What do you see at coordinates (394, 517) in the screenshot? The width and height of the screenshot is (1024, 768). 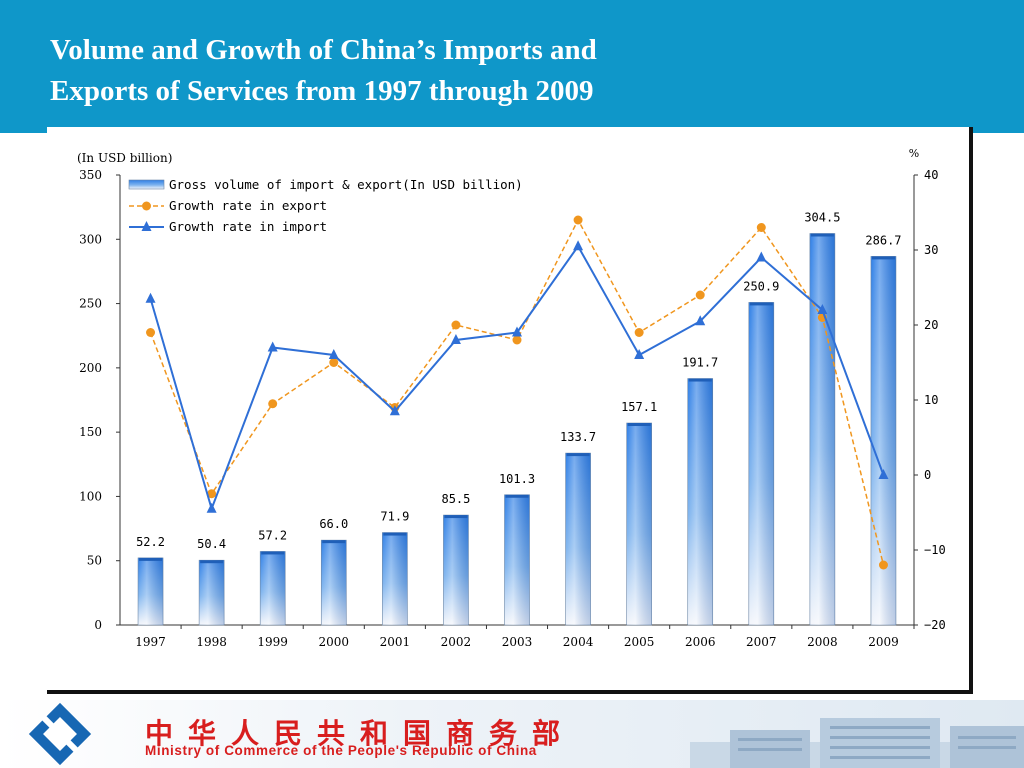 I see `bar-value-label: 71.9` at bounding box center [394, 517].